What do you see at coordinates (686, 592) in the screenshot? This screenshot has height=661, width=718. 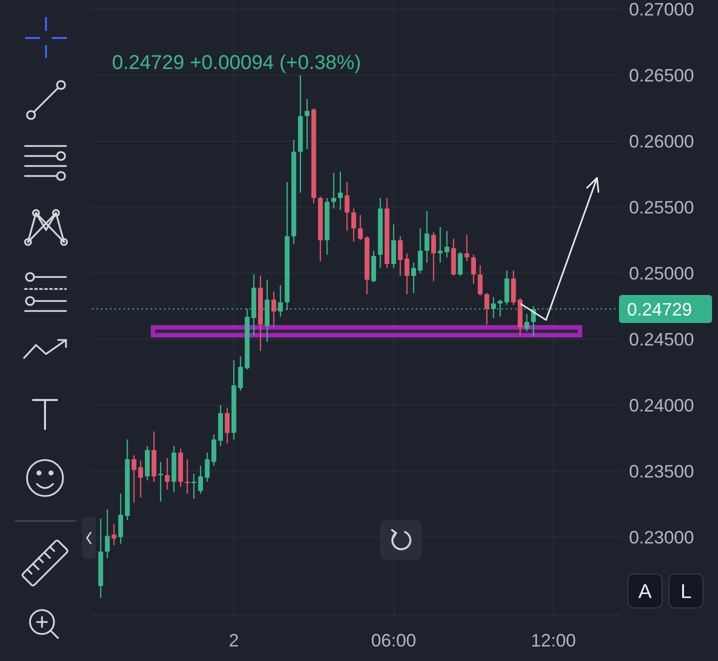 I see `text: L` at bounding box center [686, 592].